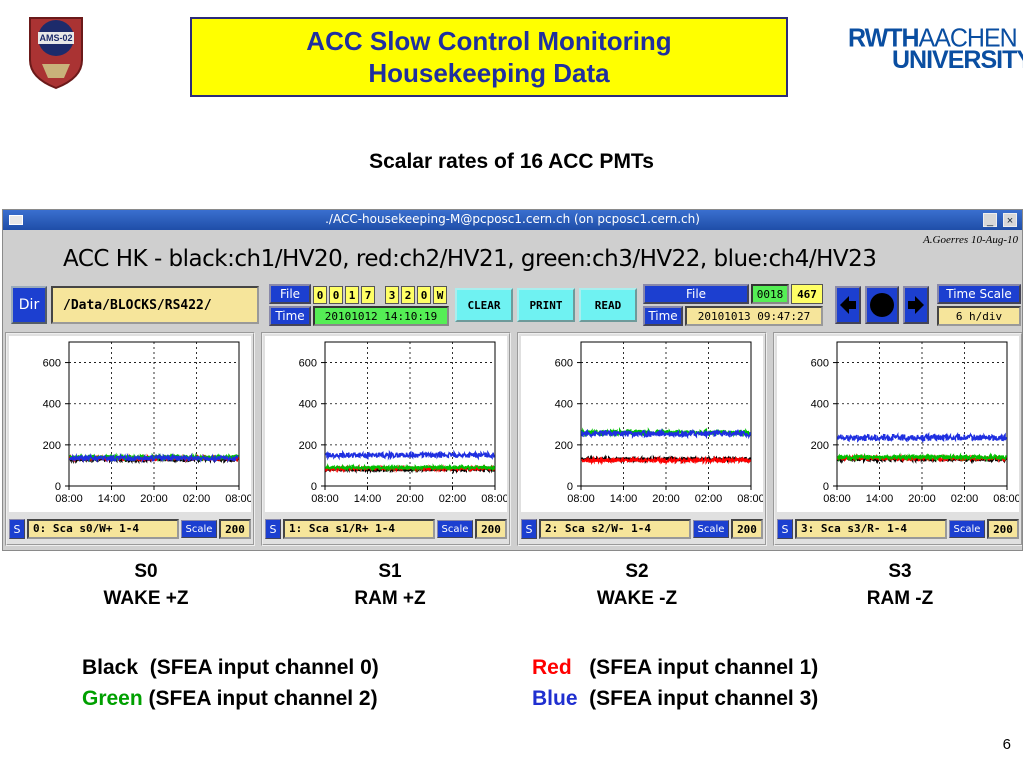 The image size is (1023, 767). Describe the element at coordinates (968, 38) in the screenshot. I see `rwth-logo-part2: AACHEN` at that location.